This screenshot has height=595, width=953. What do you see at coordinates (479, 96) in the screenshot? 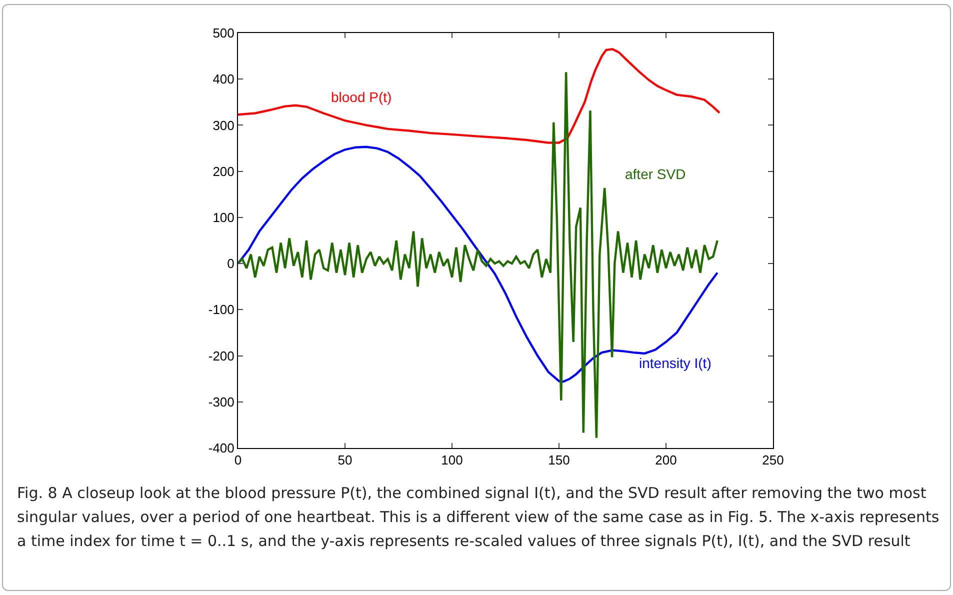
I see `line-series` at bounding box center [479, 96].